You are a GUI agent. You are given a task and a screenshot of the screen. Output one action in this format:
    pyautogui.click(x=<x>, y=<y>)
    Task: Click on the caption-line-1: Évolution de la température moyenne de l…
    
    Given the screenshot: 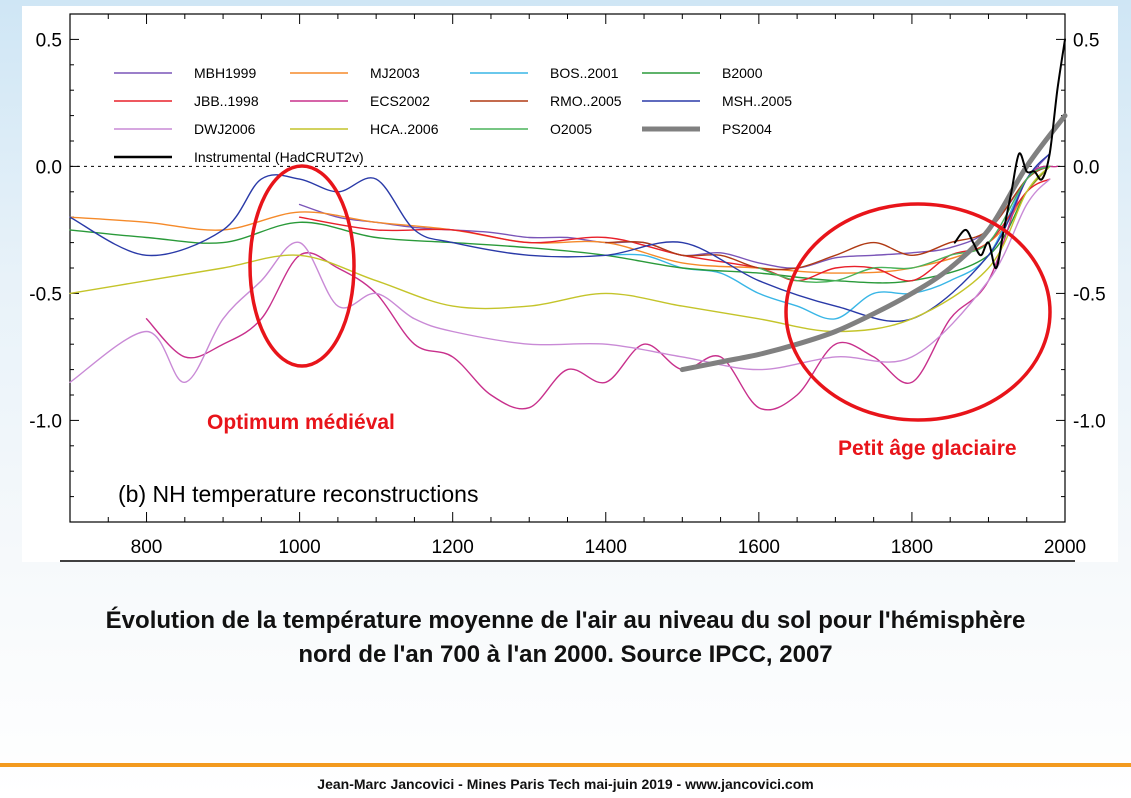 What is the action you would take?
    pyautogui.click(x=565, y=620)
    